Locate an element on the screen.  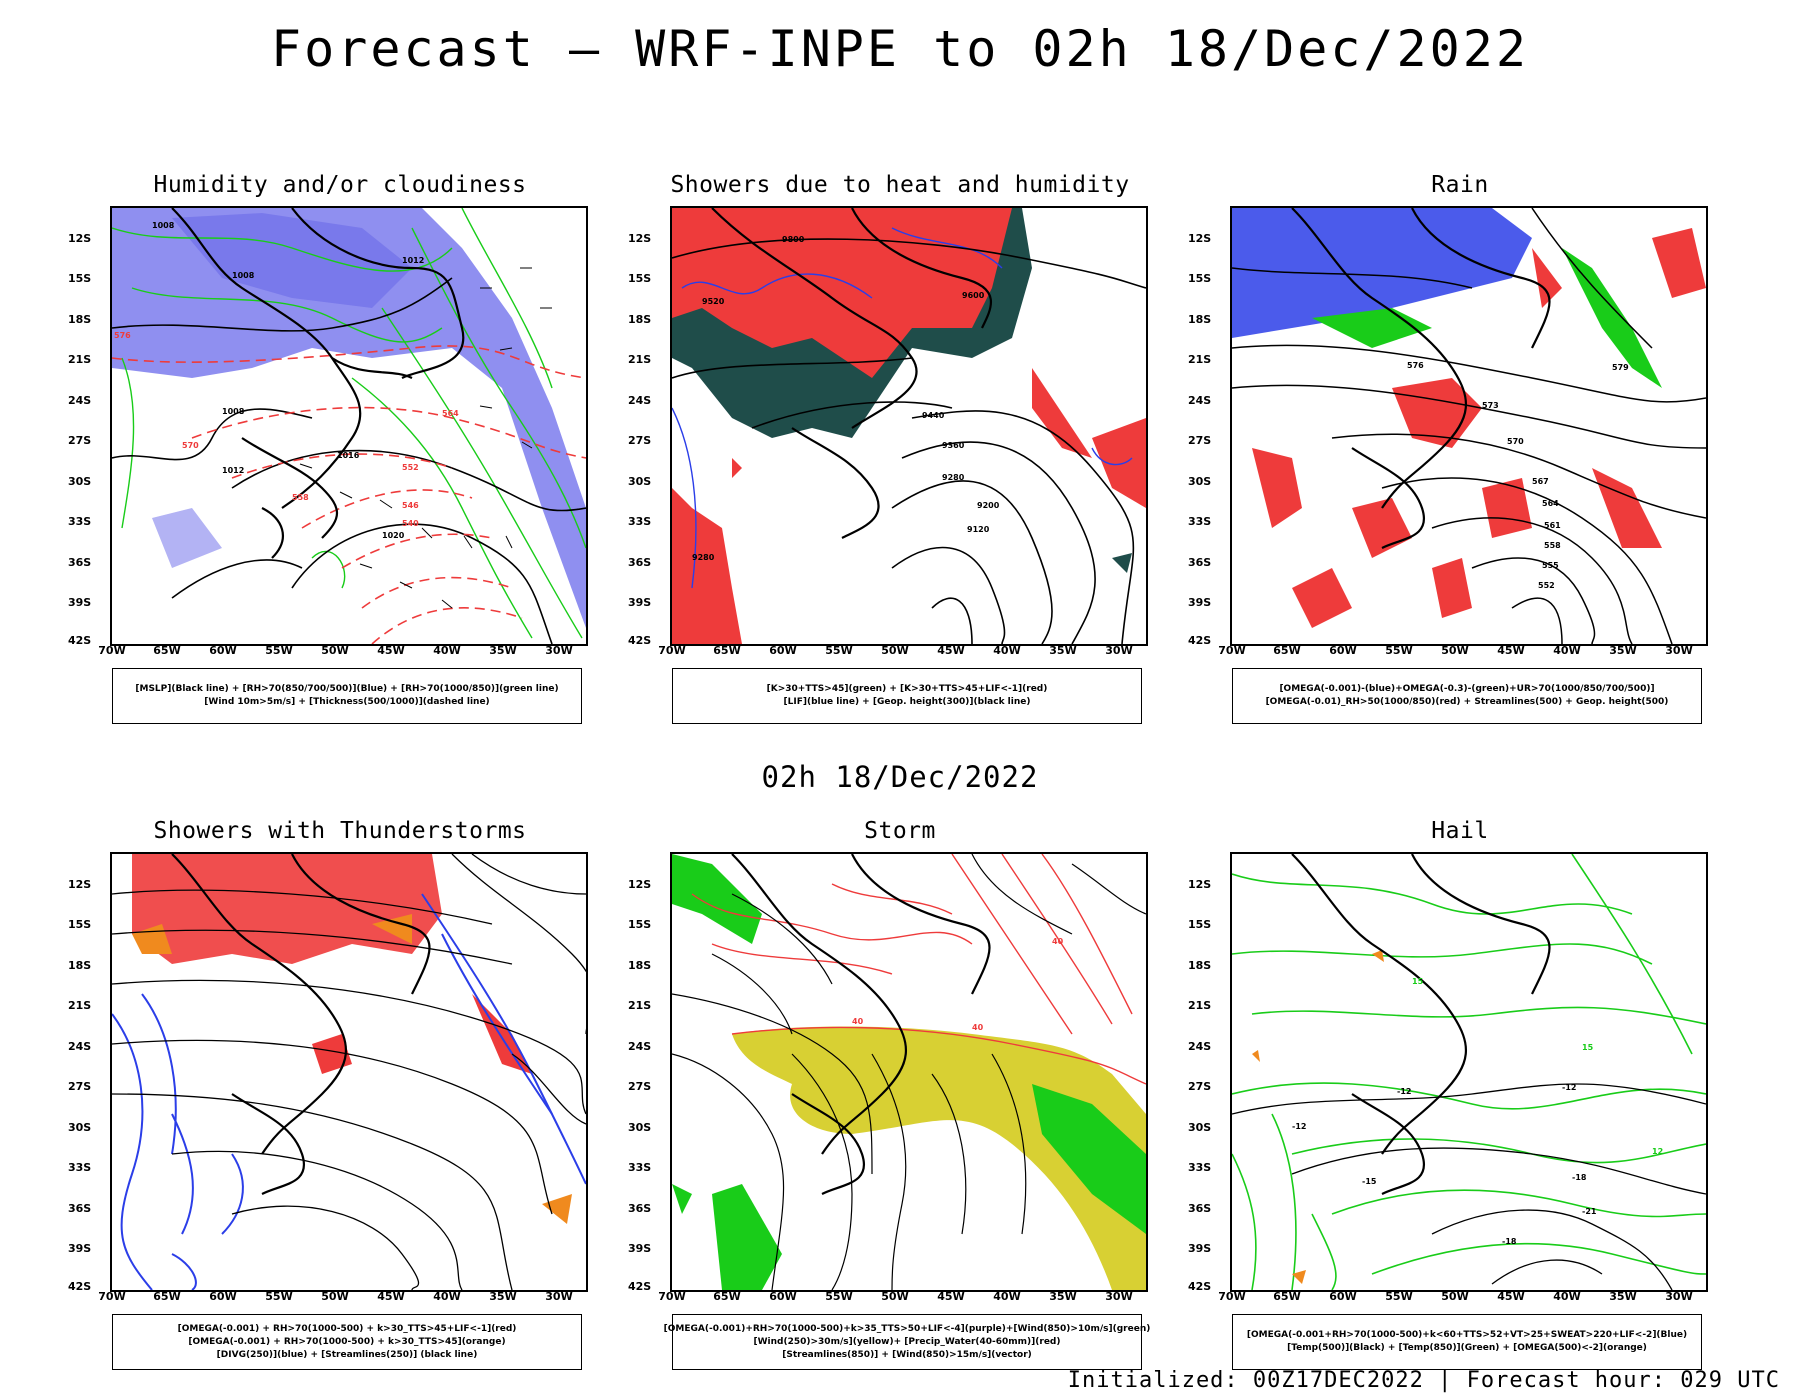
contour-label: 9520 is located at coordinates (713, 301).